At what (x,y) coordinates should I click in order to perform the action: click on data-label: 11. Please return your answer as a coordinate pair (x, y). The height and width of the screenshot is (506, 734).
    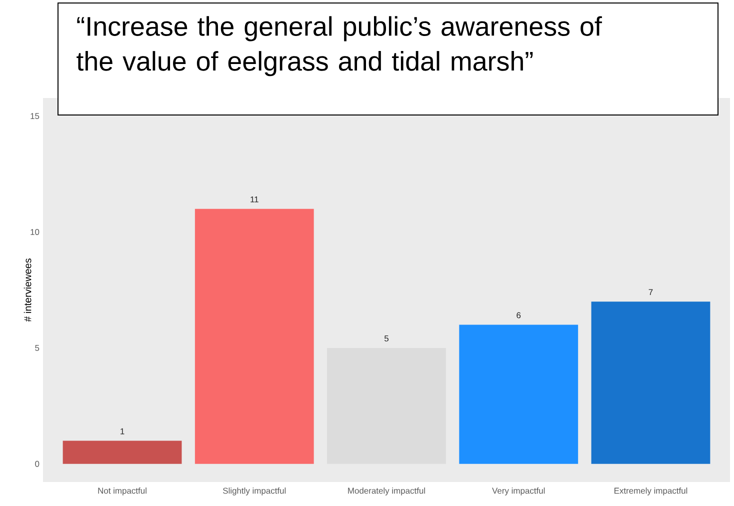
    Looking at the image, I should click on (254, 199).